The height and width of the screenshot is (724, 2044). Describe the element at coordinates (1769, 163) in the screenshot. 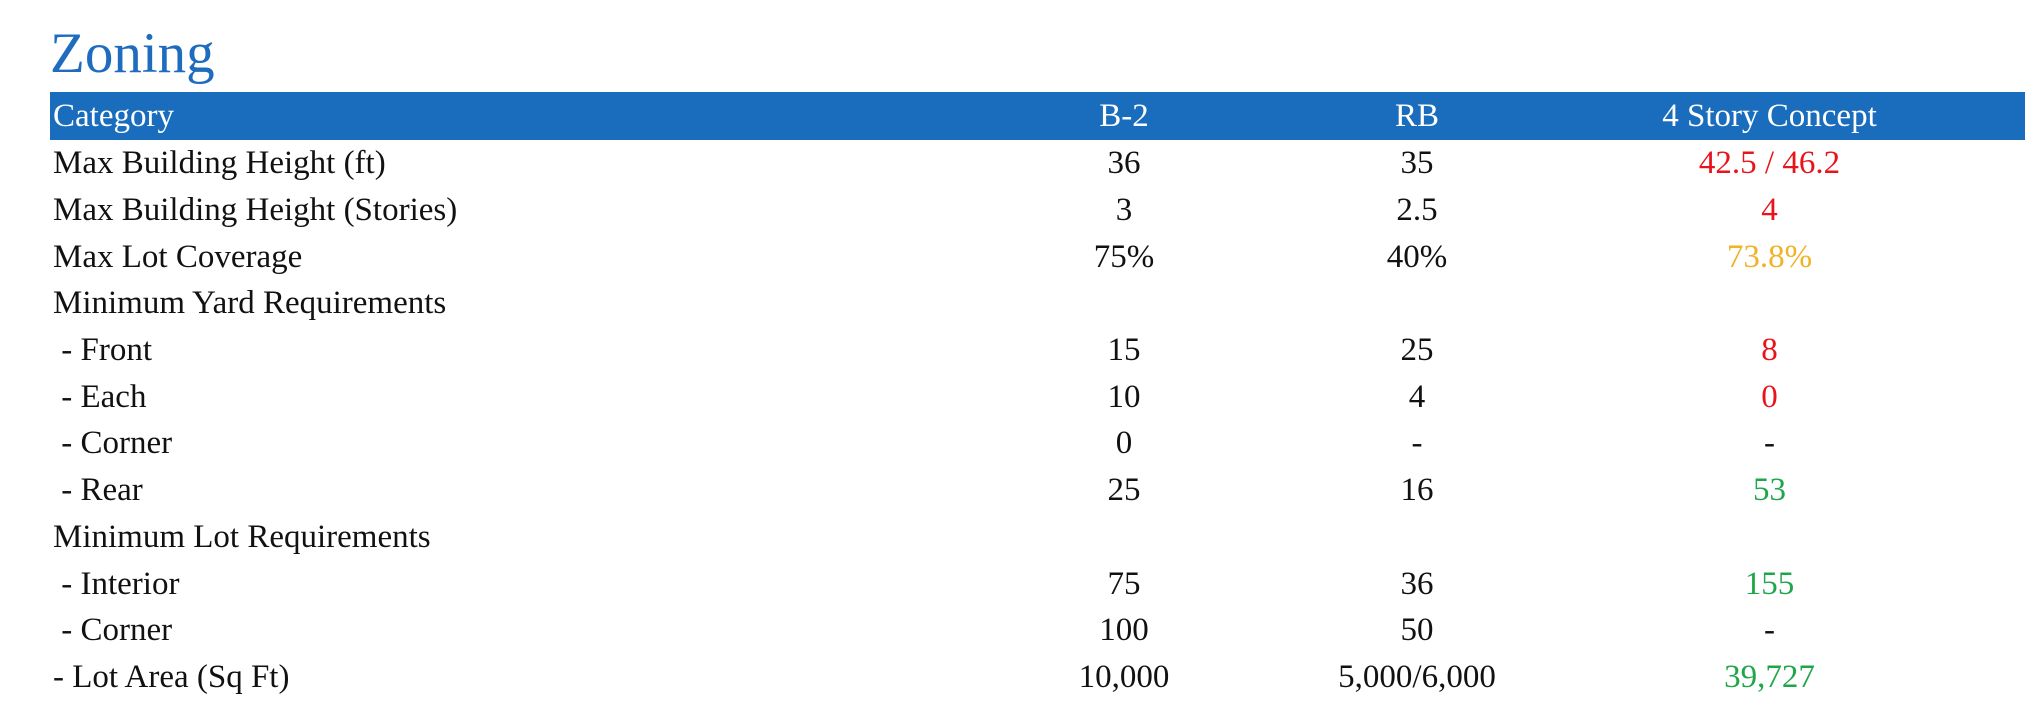

I see `cell-concept: 42.5 / 46.2` at that location.